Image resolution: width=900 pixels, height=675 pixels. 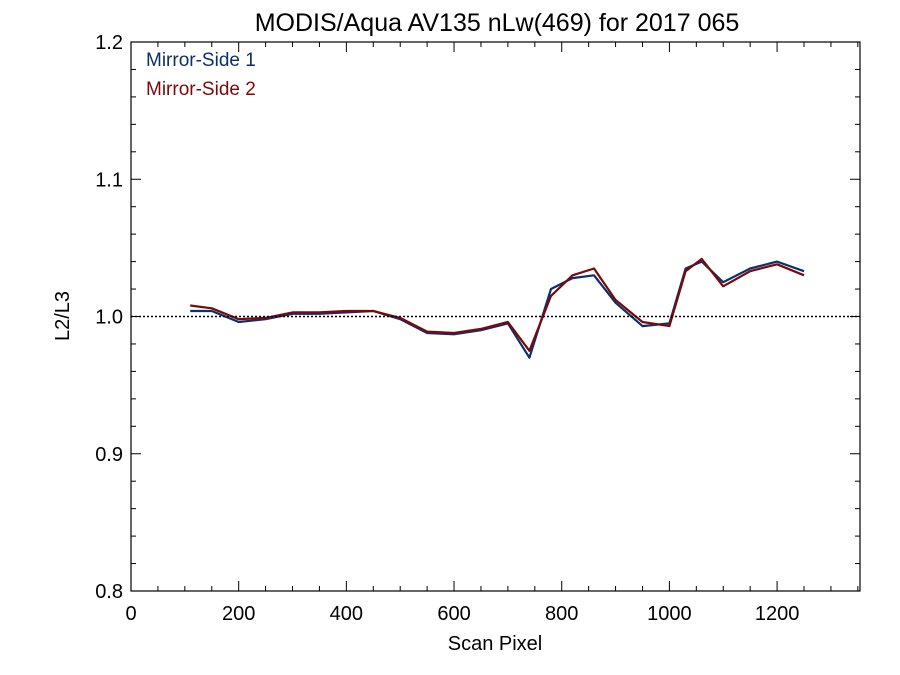 What do you see at coordinates (561, 614) in the screenshot?
I see `x-tick-label: 800` at bounding box center [561, 614].